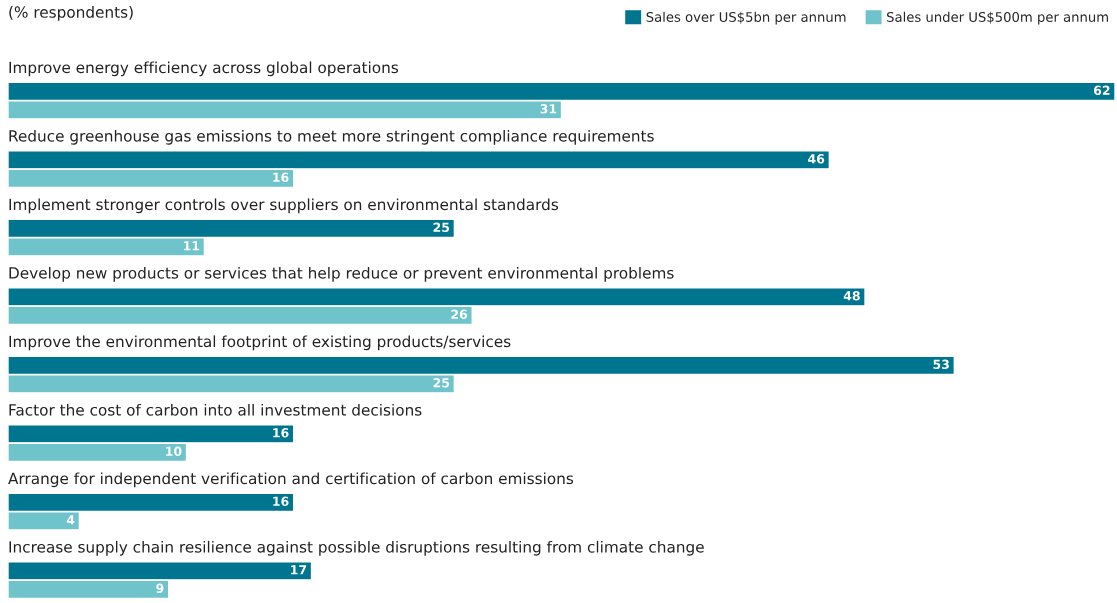 This screenshot has height=603, width=1117. I want to click on data-label: 53, so click(941, 364).